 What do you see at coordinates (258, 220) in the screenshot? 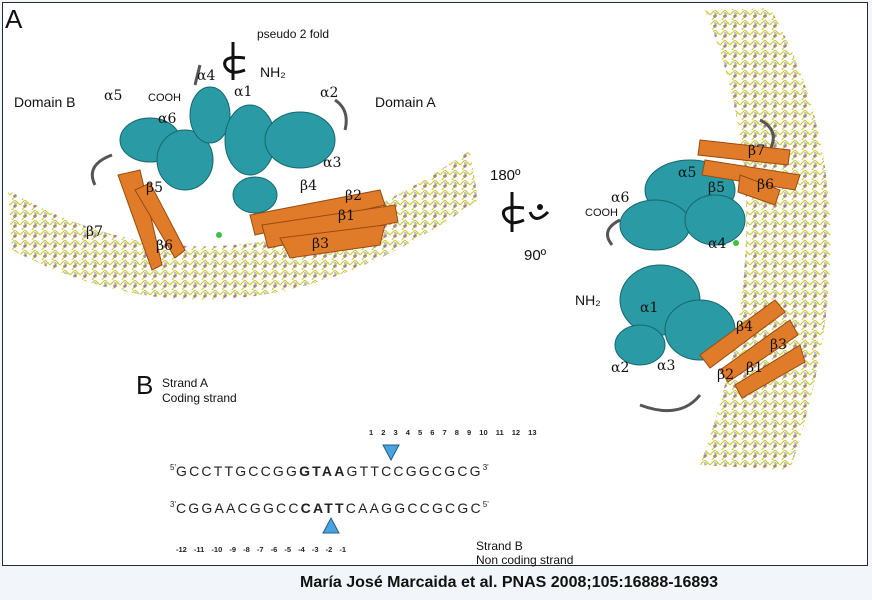
I see `left-strands` at bounding box center [258, 220].